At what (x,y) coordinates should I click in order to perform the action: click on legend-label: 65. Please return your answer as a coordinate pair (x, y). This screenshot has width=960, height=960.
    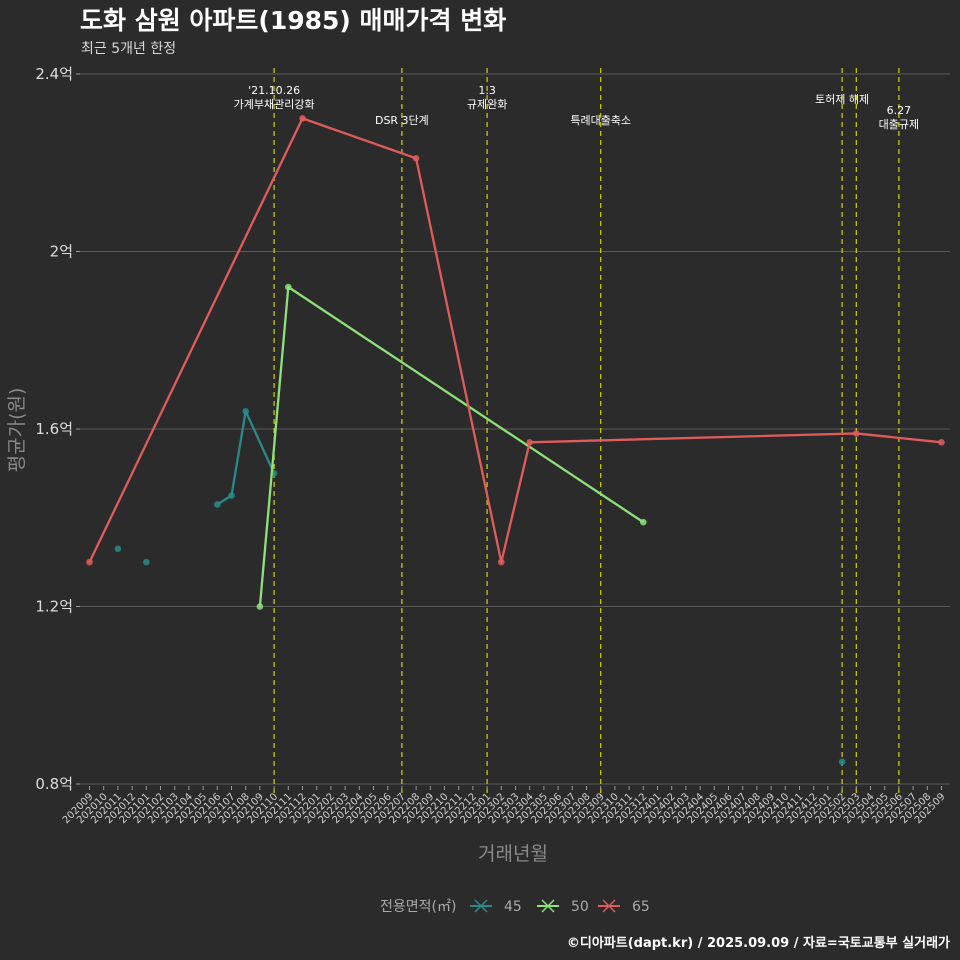
    Looking at the image, I should click on (641, 907).